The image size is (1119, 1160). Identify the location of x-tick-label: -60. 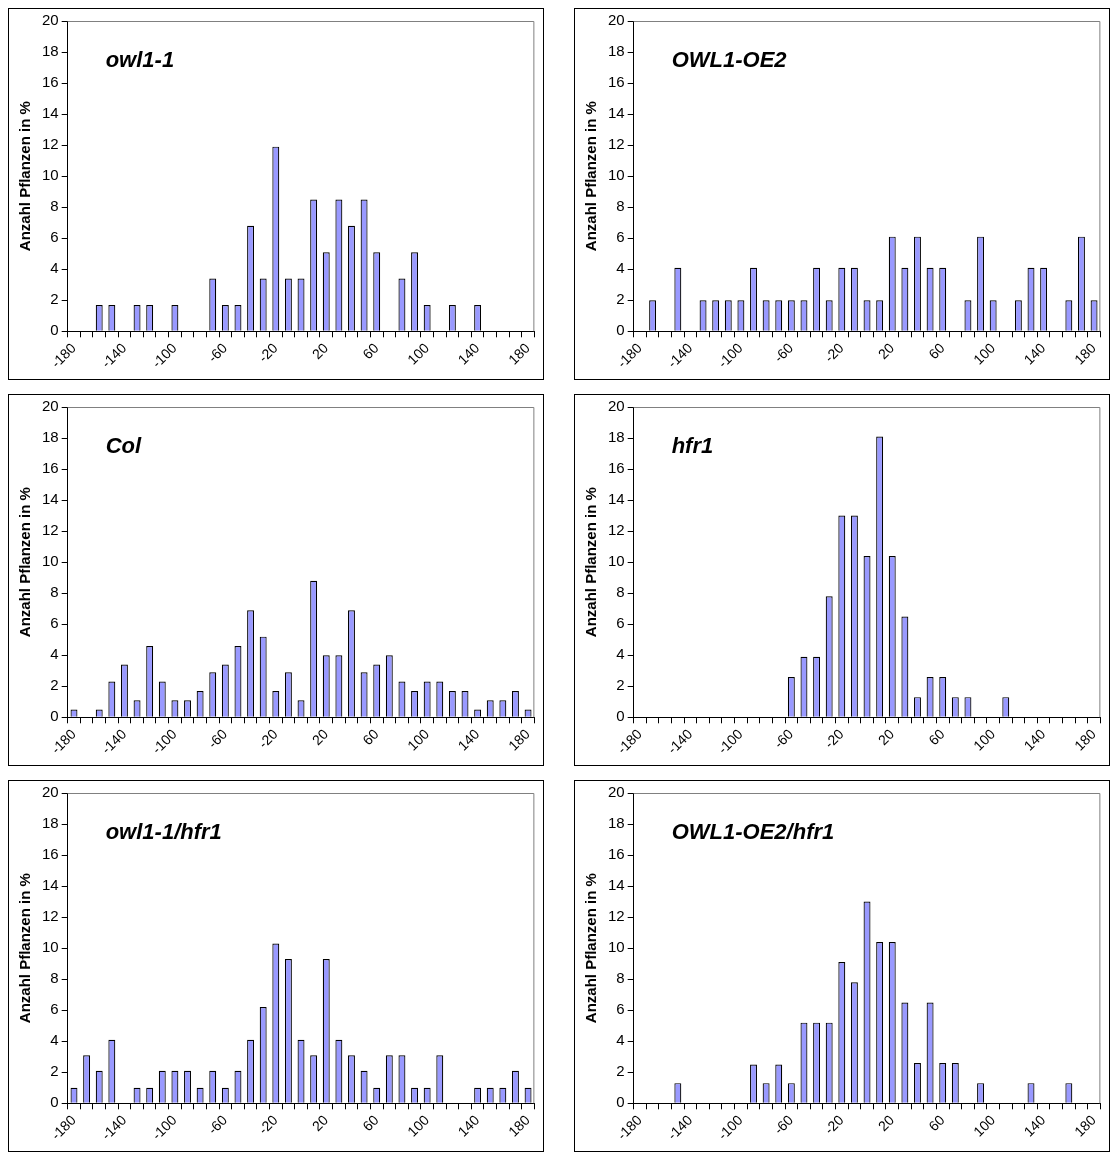
(217, 352).